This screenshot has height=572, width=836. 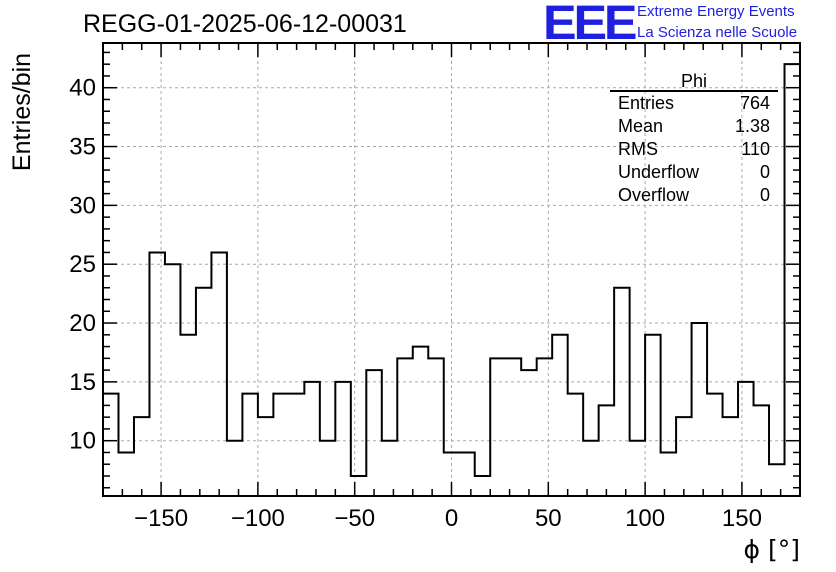 What do you see at coordinates (694, 195) in the screenshot?
I see `stats-row-overflow: Overflow 0` at bounding box center [694, 195].